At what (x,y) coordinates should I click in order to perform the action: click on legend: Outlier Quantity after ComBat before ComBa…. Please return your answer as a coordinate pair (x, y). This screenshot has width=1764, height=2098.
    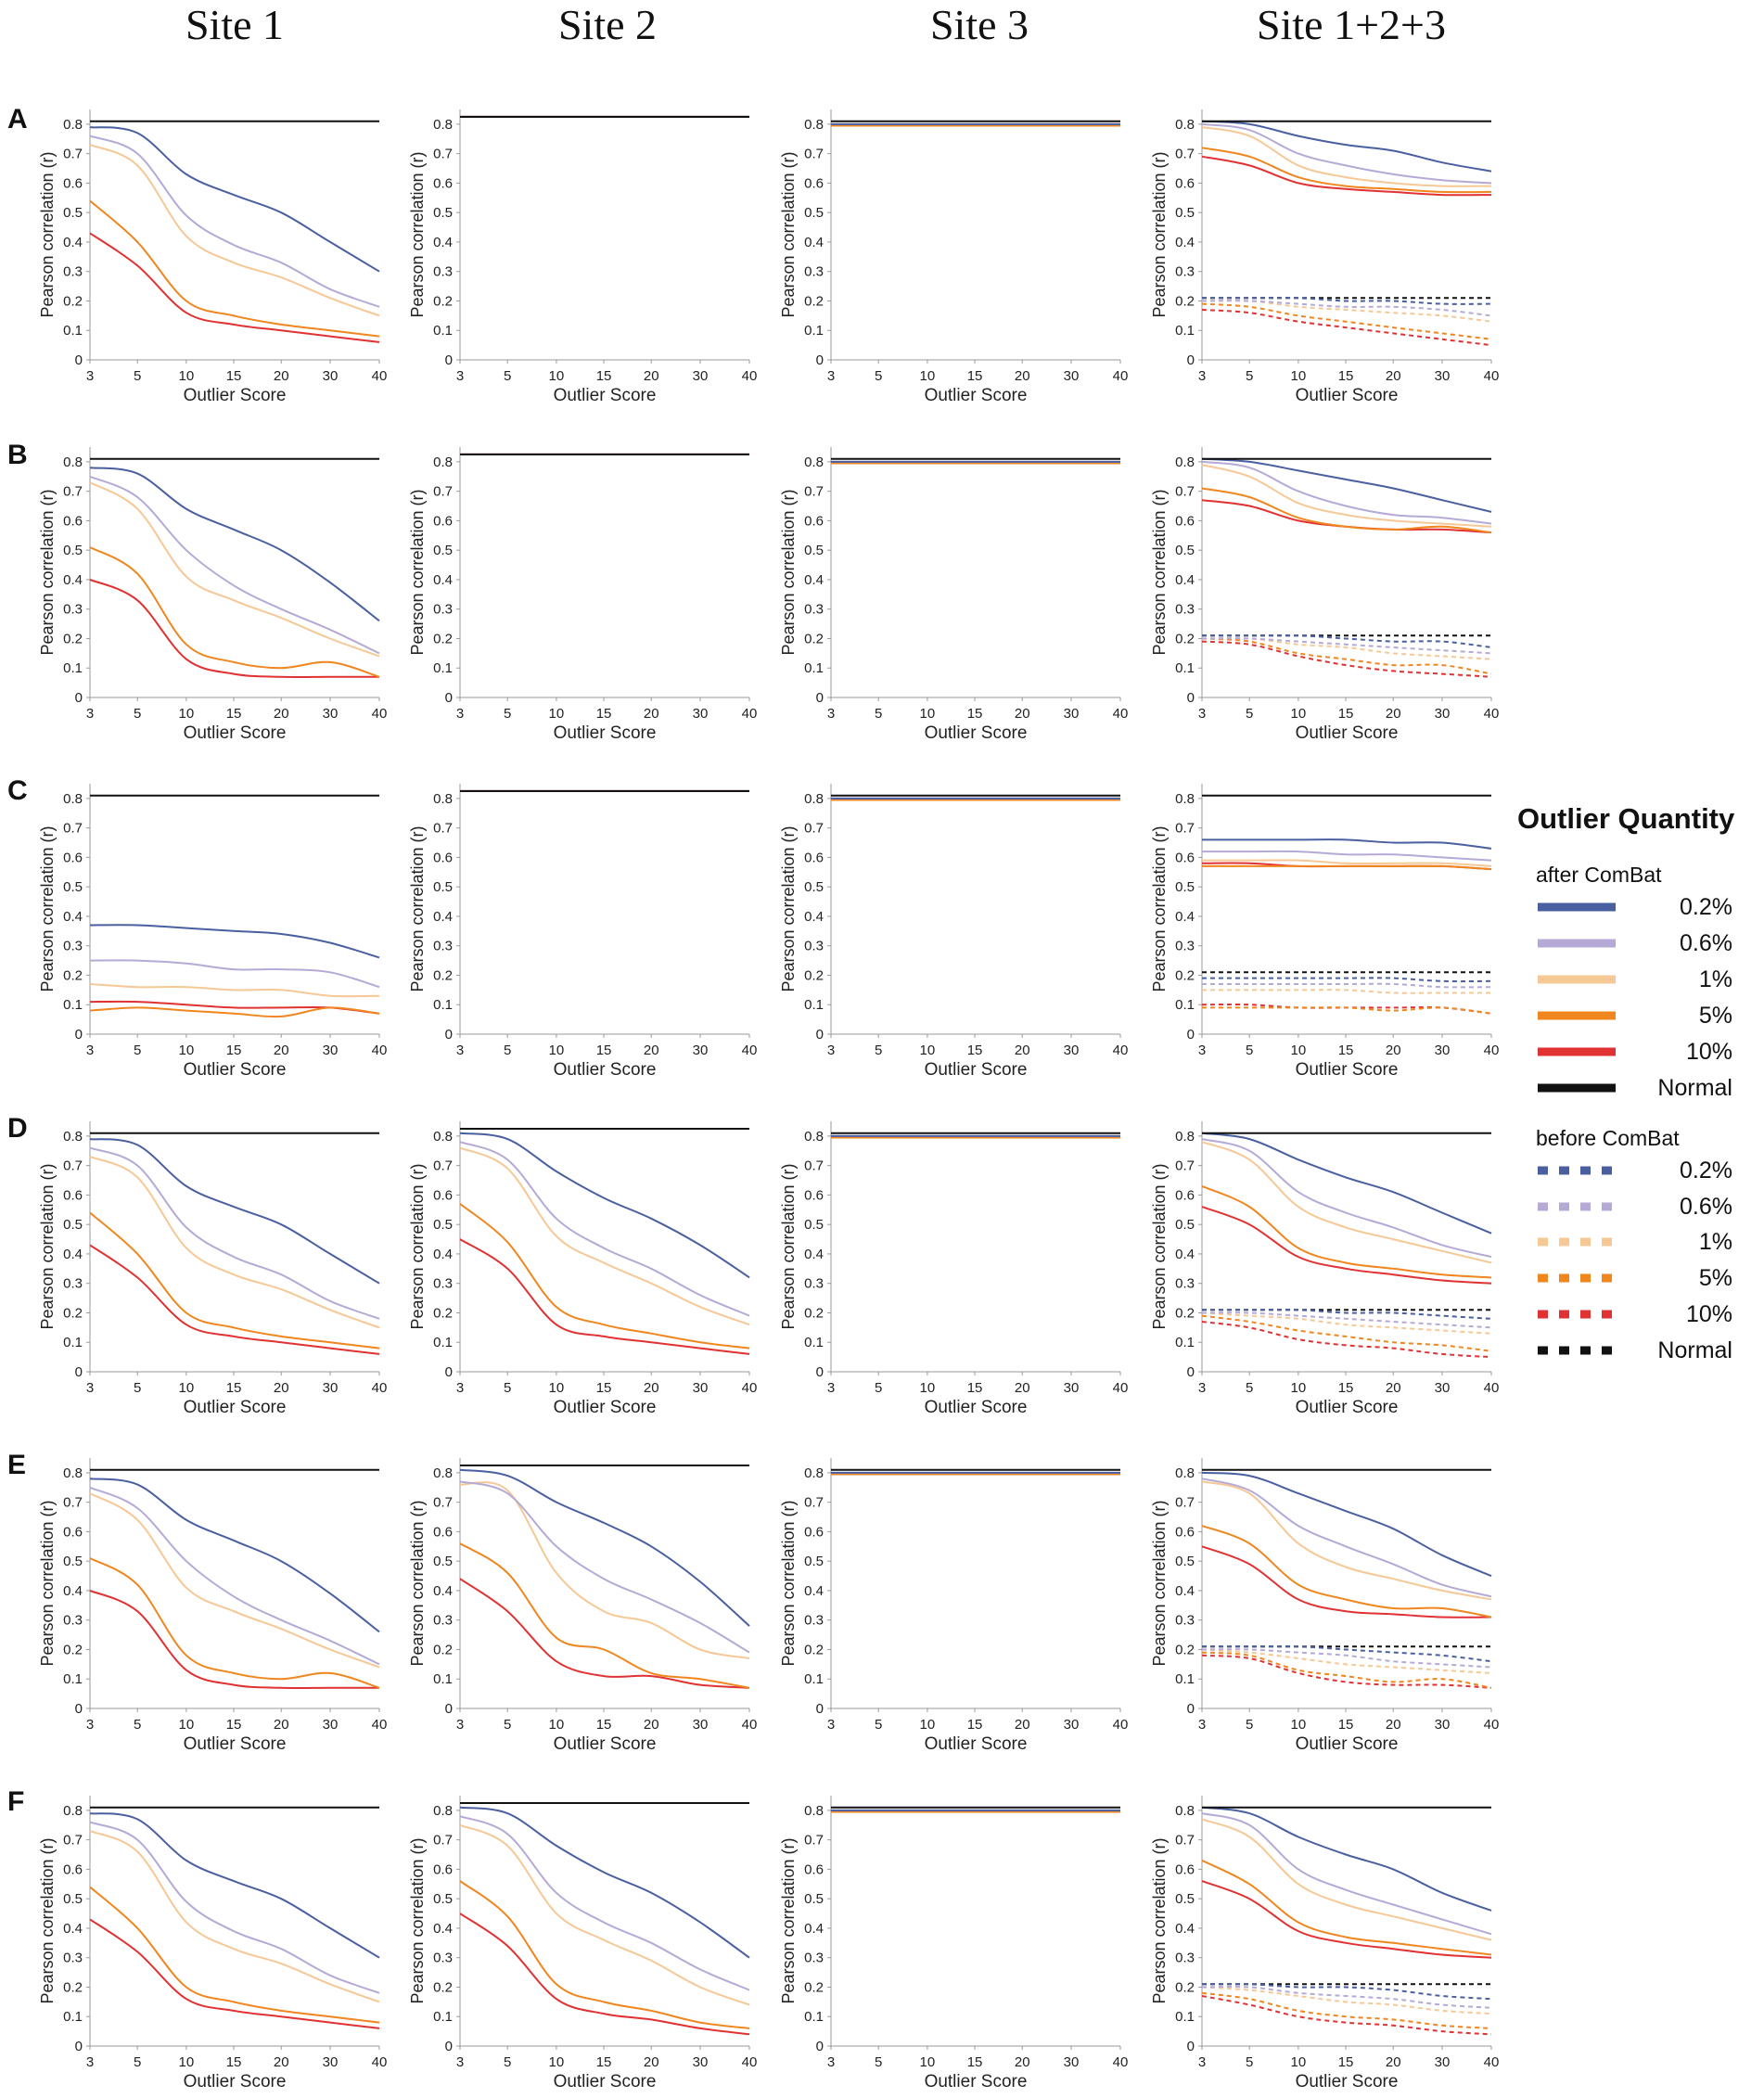
    Looking at the image, I should click on (1626, 1083).